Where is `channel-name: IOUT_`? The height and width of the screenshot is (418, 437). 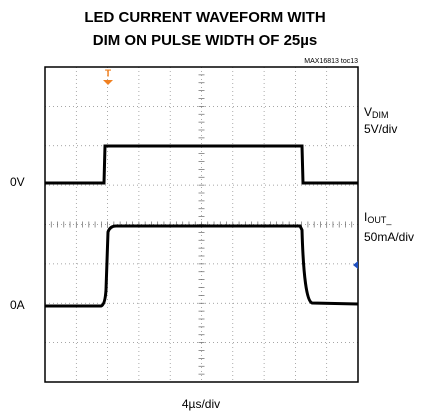
channel-name: IOUT_ is located at coordinates (378, 217).